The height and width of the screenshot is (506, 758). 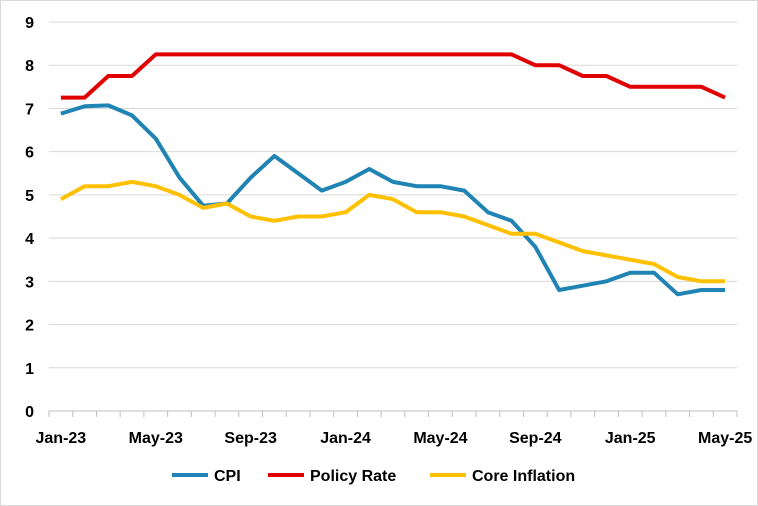 What do you see at coordinates (29, 239) in the screenshot?
I see `y-tick-label: 4` at bounding box center [29, 239].